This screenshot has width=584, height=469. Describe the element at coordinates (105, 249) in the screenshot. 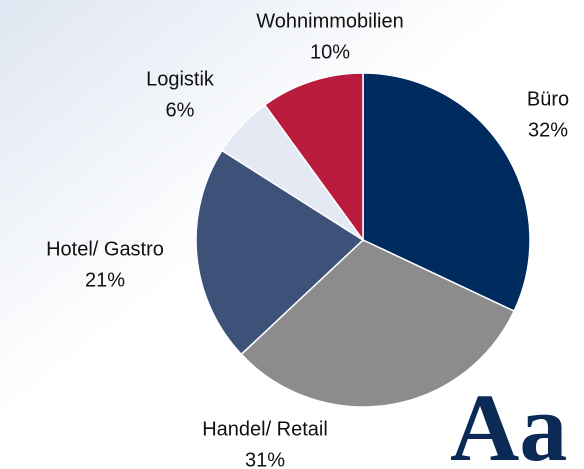

I see `slice-label: Hotel/ Gastro` at that location.